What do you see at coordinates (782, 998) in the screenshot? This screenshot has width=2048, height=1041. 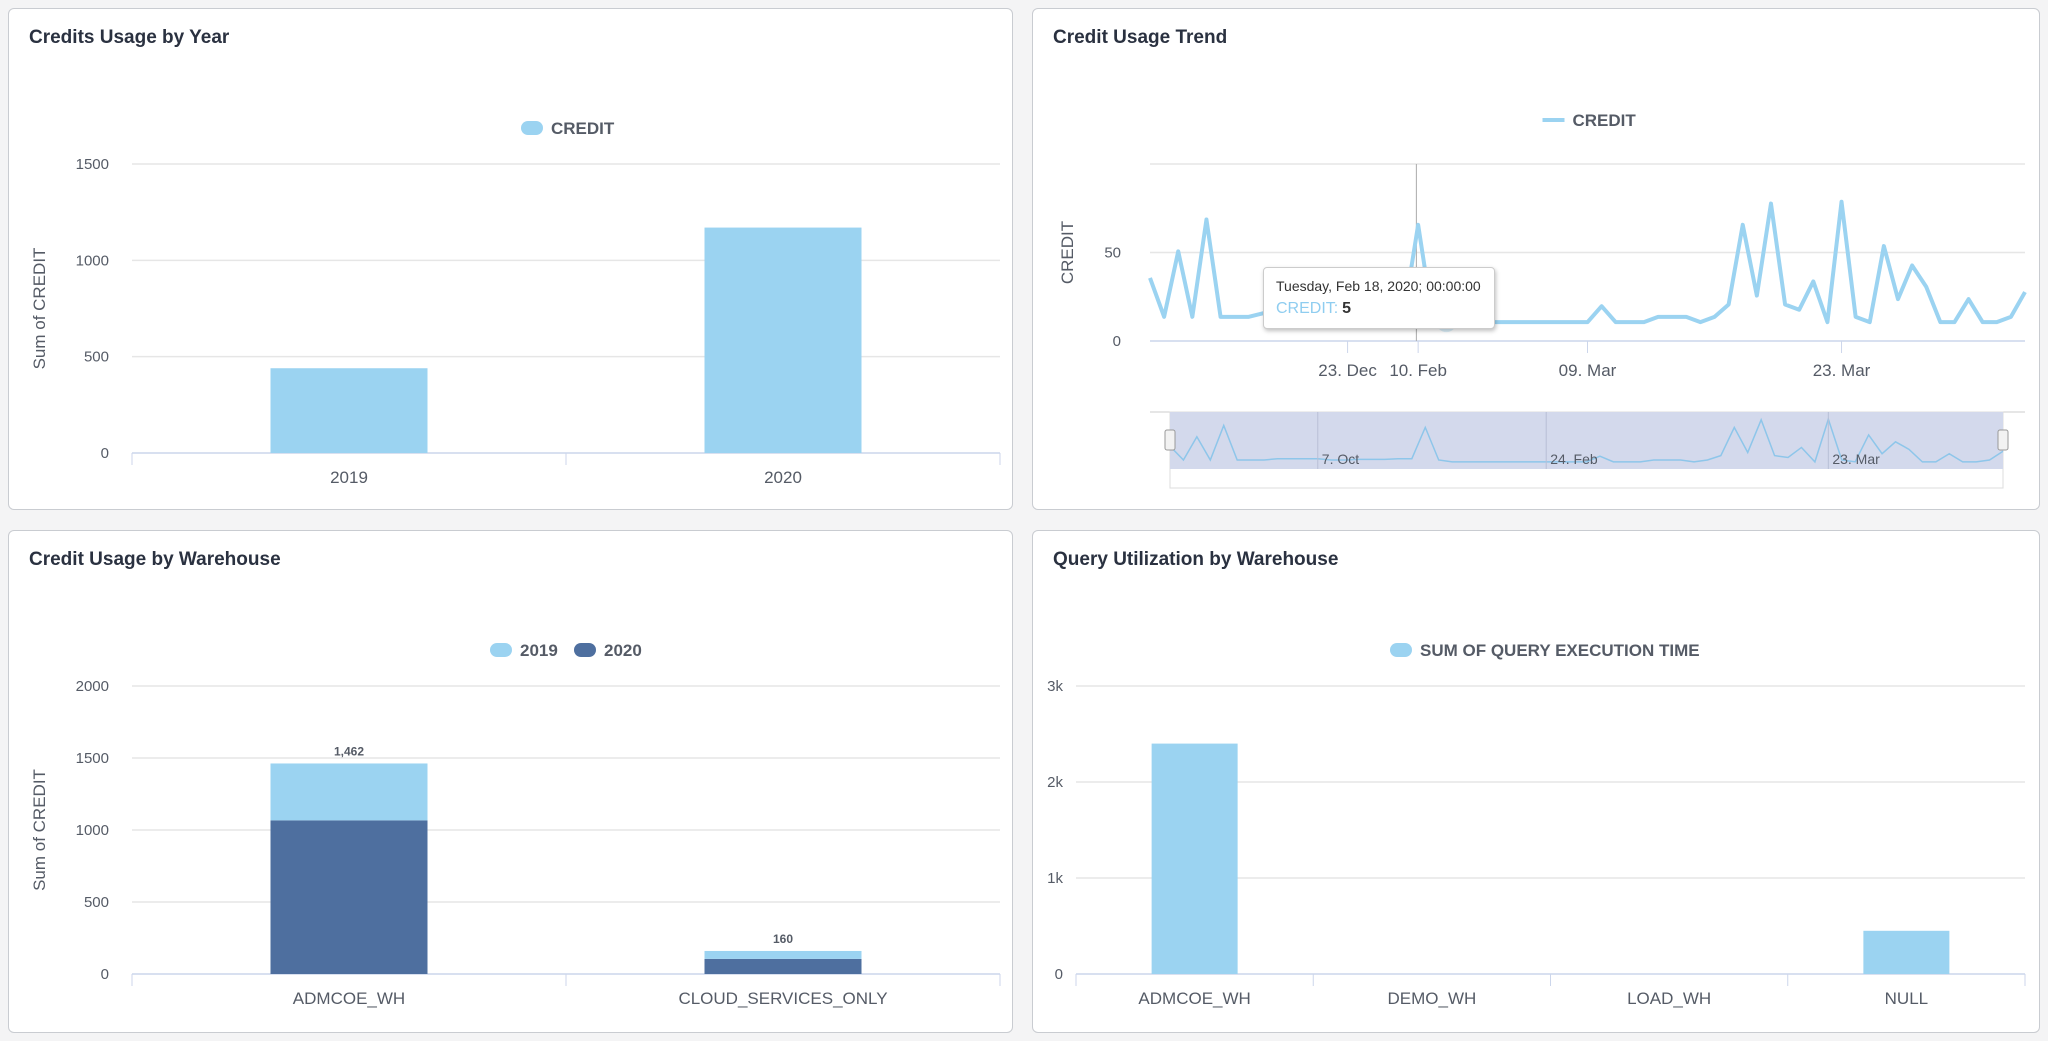 I see `x-tick-label: CLOUD_SERVICES_ONLY` at bounding box center [782, 998].